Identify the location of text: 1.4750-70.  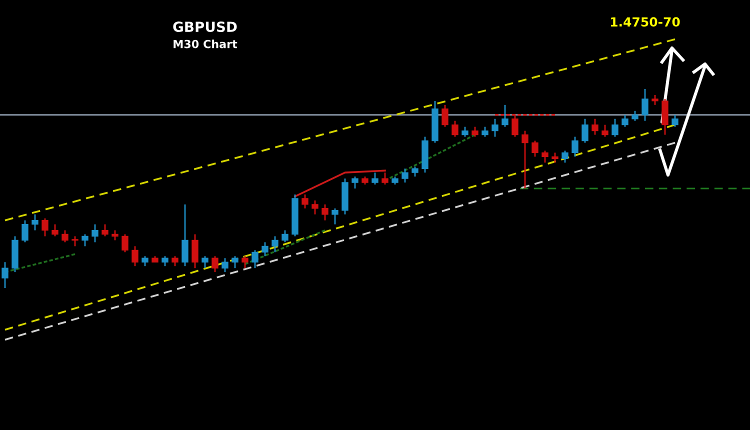
(645, 22).